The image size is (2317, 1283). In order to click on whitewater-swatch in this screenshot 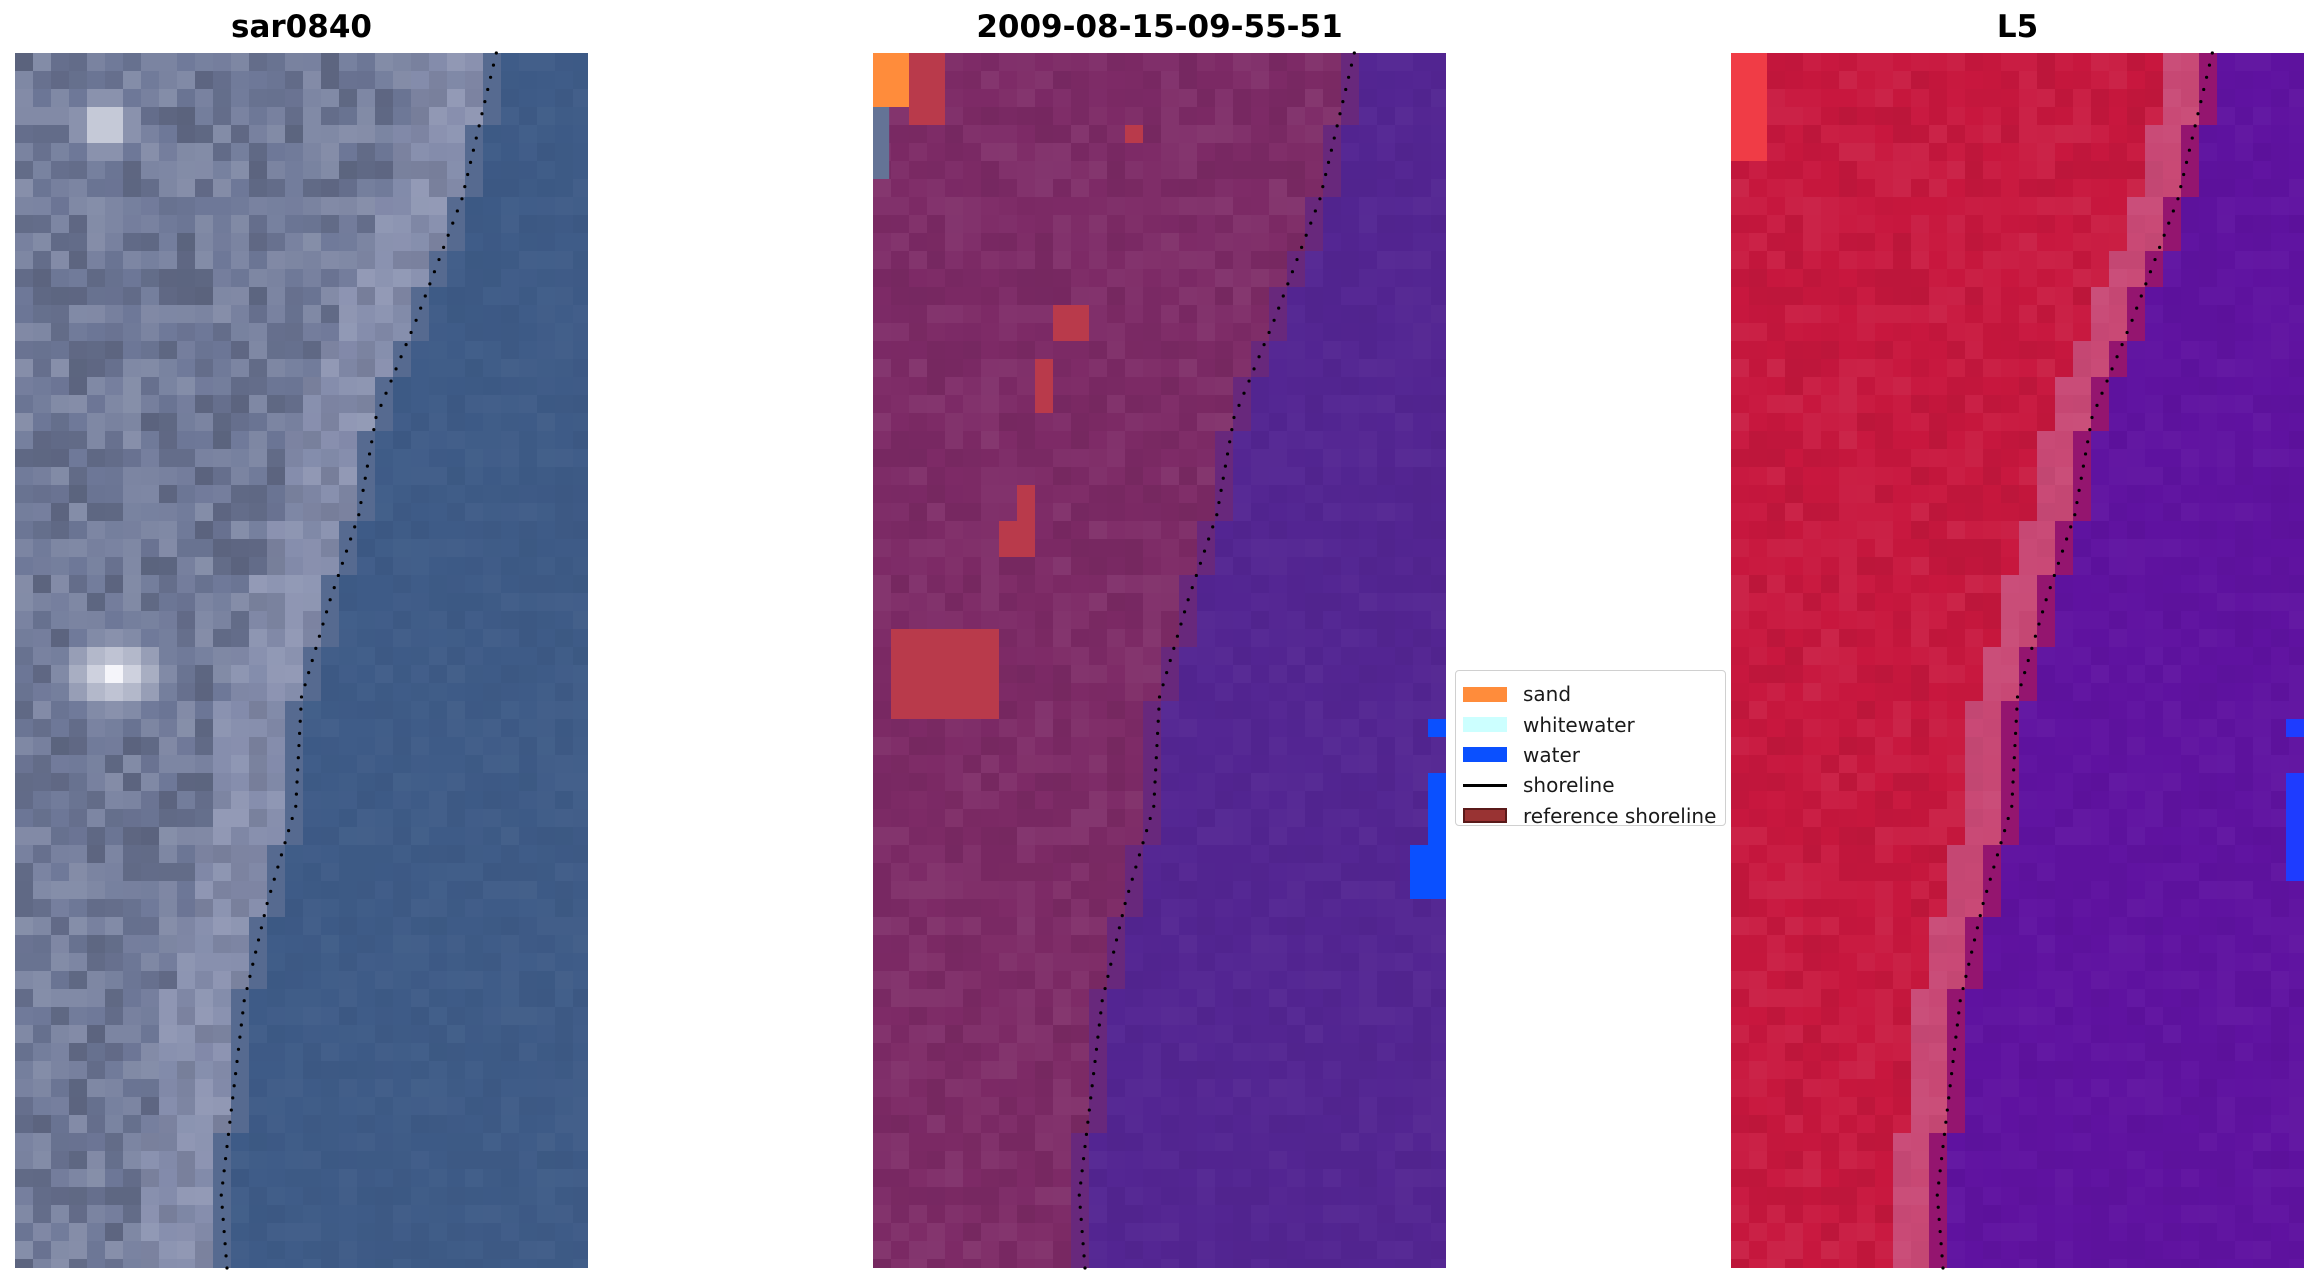, I will do `click(1485, 725)`.